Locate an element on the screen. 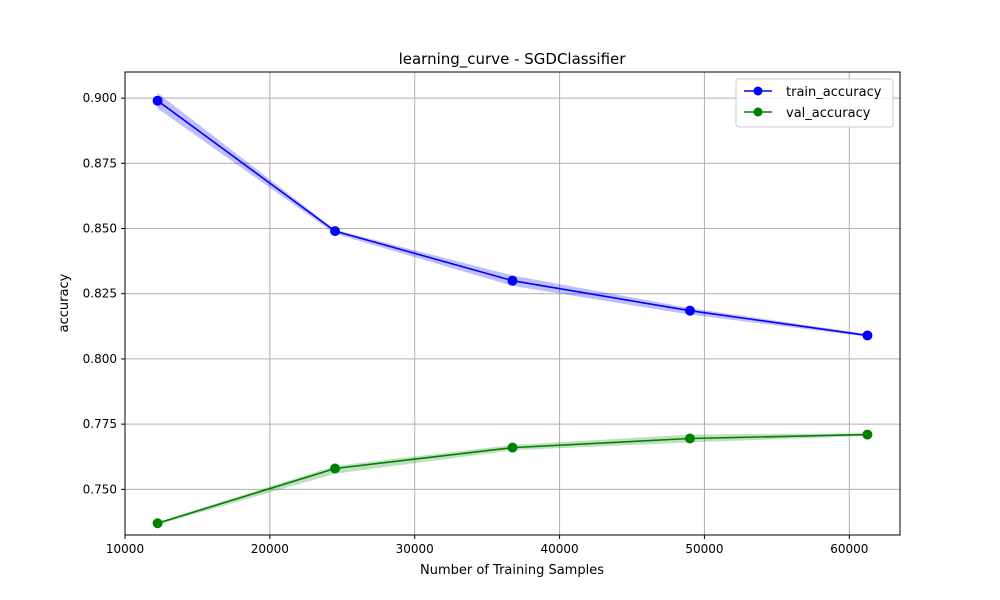  x-tick-label: 40000 is located at coordinates (559, 549).